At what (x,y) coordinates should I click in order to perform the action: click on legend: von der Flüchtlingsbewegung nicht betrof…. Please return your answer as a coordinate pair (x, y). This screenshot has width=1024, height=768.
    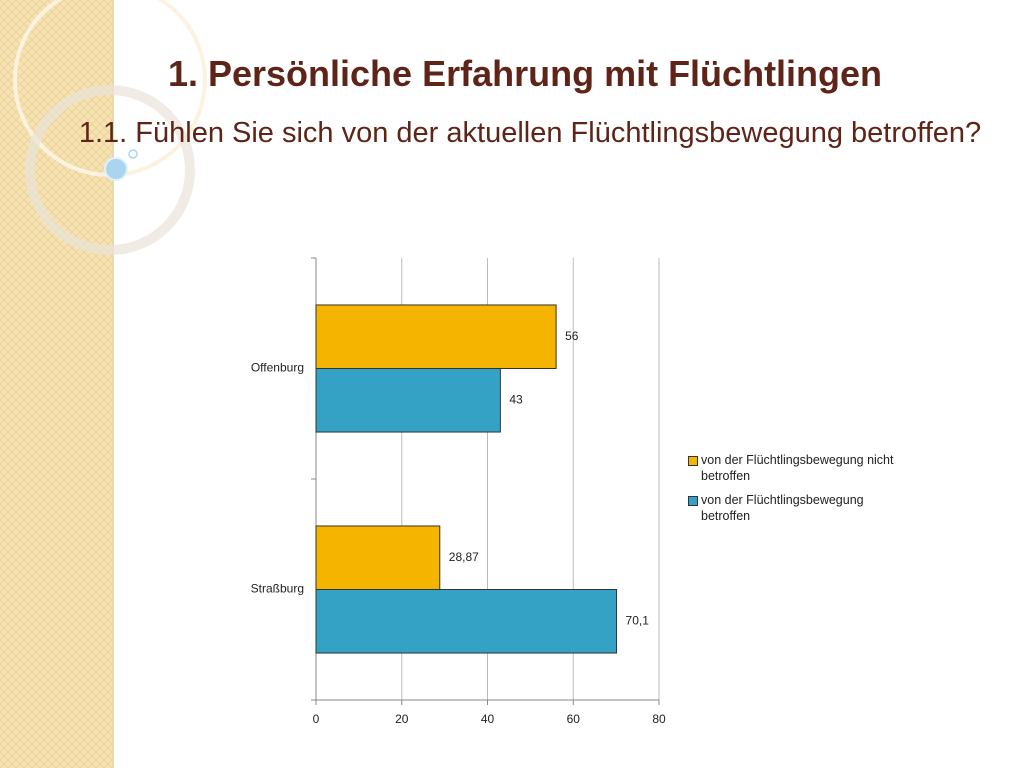
    Looking at the image, I should click on (795, 492).